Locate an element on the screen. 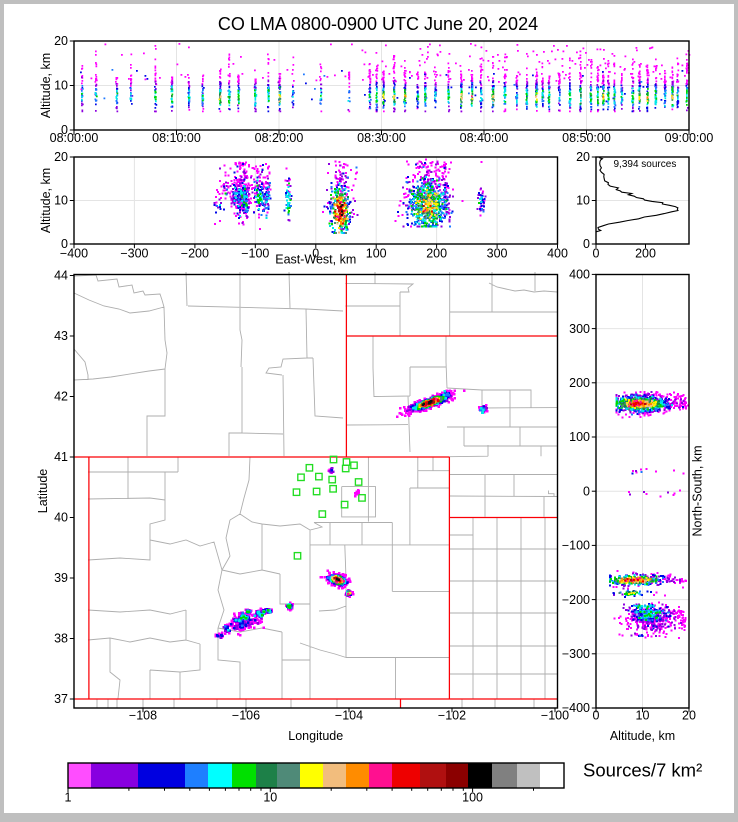 Image resolution: width=738 pixels, height=822 pixels. svg-text: 39 is located at coordinates (61, 578).